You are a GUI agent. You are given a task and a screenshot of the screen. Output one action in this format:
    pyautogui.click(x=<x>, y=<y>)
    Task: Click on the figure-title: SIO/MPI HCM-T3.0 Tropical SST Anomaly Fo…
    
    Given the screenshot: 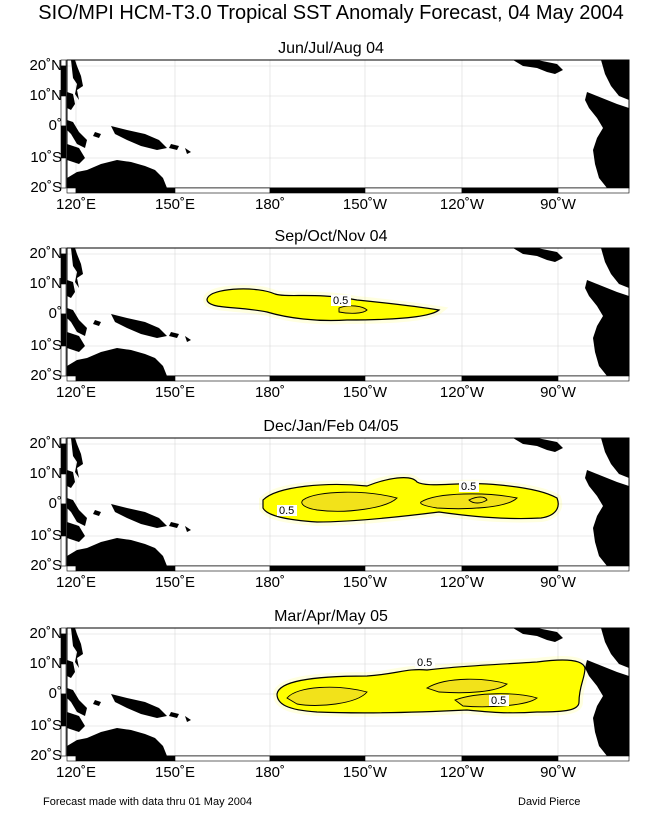 What is the action you would take?
    pyautogui.click(x=331, y=13)
    